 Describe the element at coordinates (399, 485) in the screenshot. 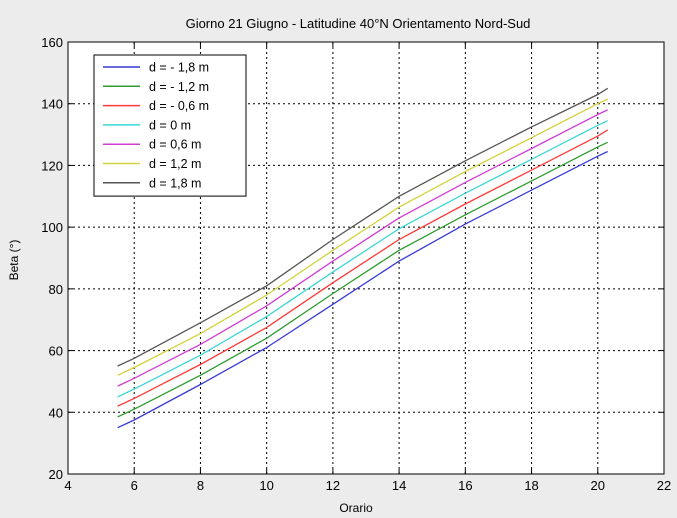

I see `x-tick-label: 14` at that location.